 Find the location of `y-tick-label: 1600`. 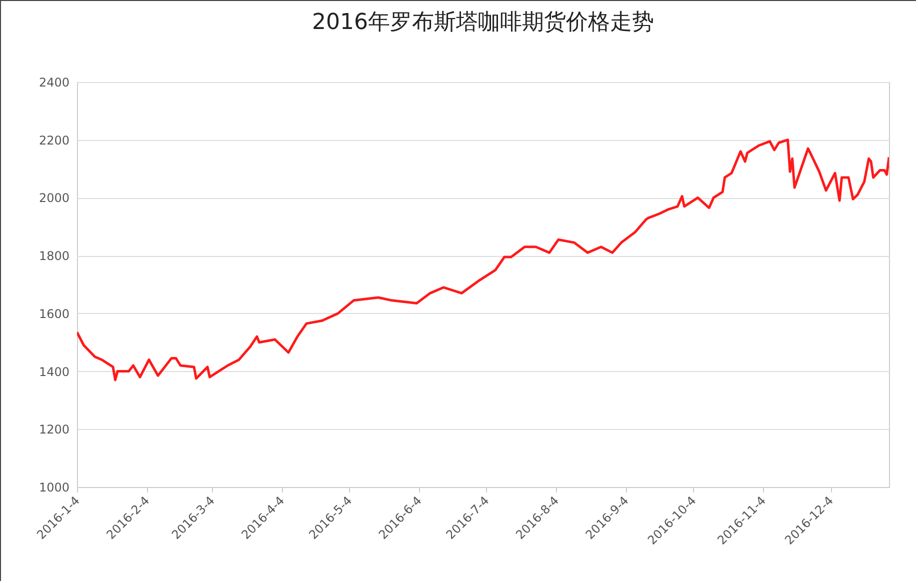

y-tick-label: 1600 is located at coordinates (54, 313).